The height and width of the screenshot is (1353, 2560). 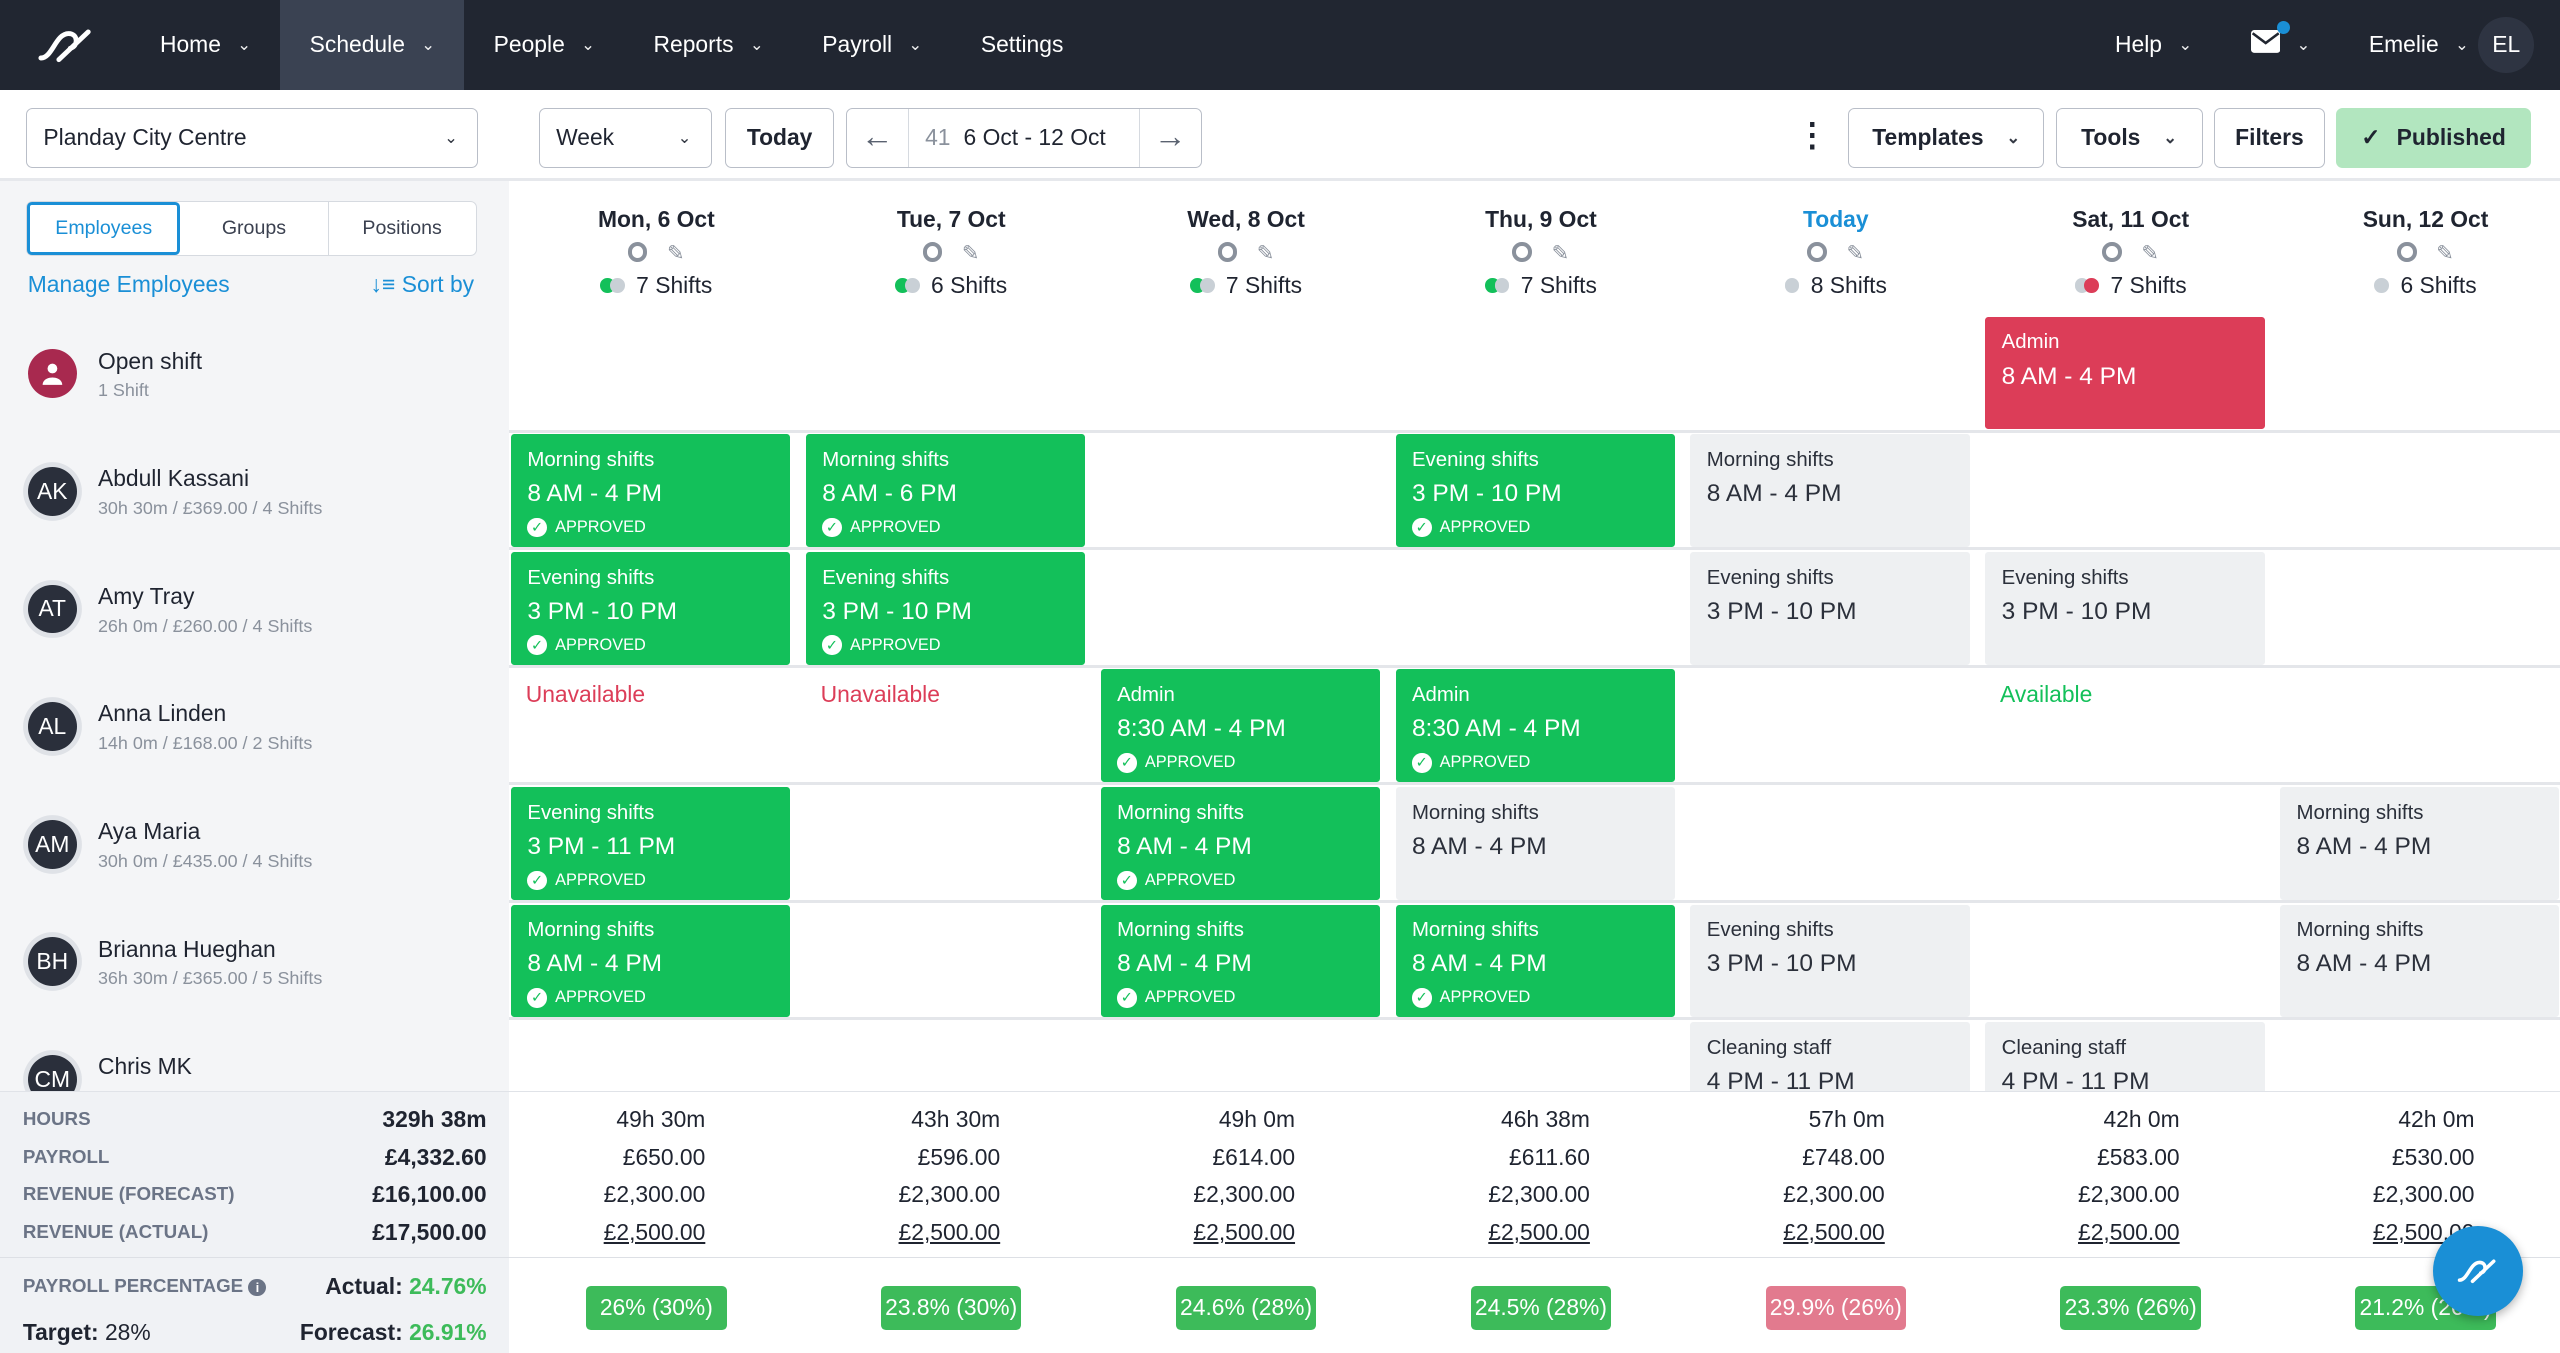 What do you see at coordinates (656, 285) in the screenshot?
I see `day-shift-count: 7 Shifts` at bounding box center [656, 285].